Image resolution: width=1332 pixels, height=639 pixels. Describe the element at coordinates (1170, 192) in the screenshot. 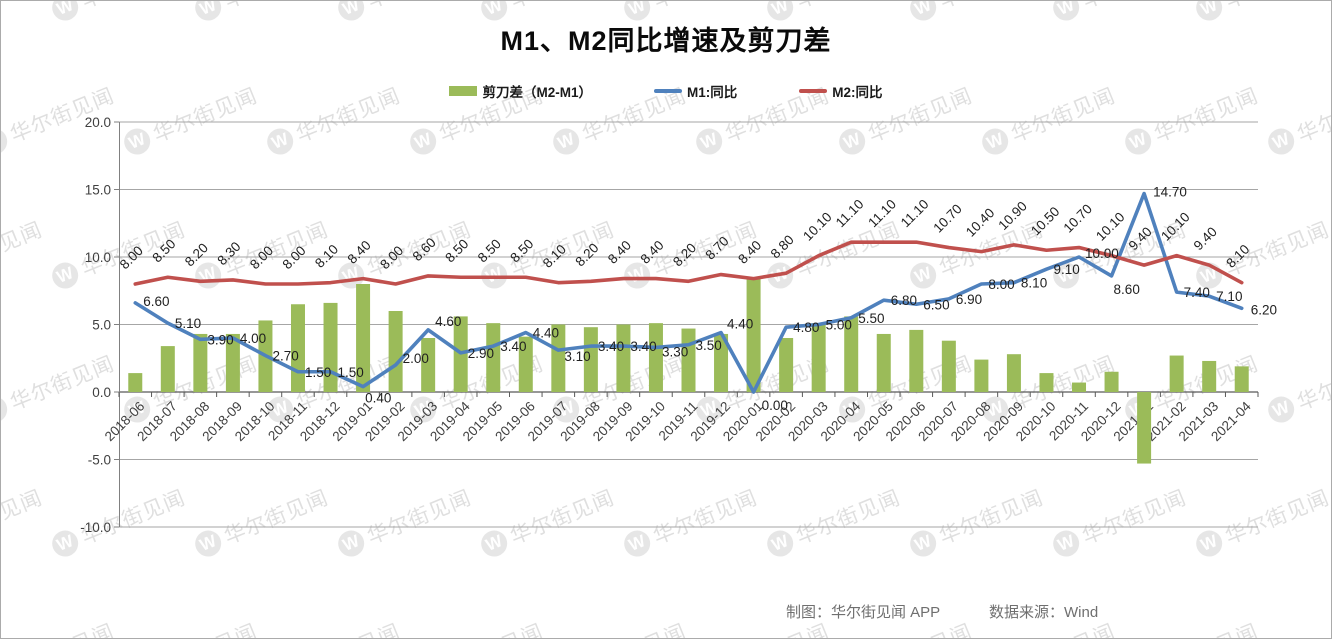

I see `m1-data-label: 14.70` at that location.